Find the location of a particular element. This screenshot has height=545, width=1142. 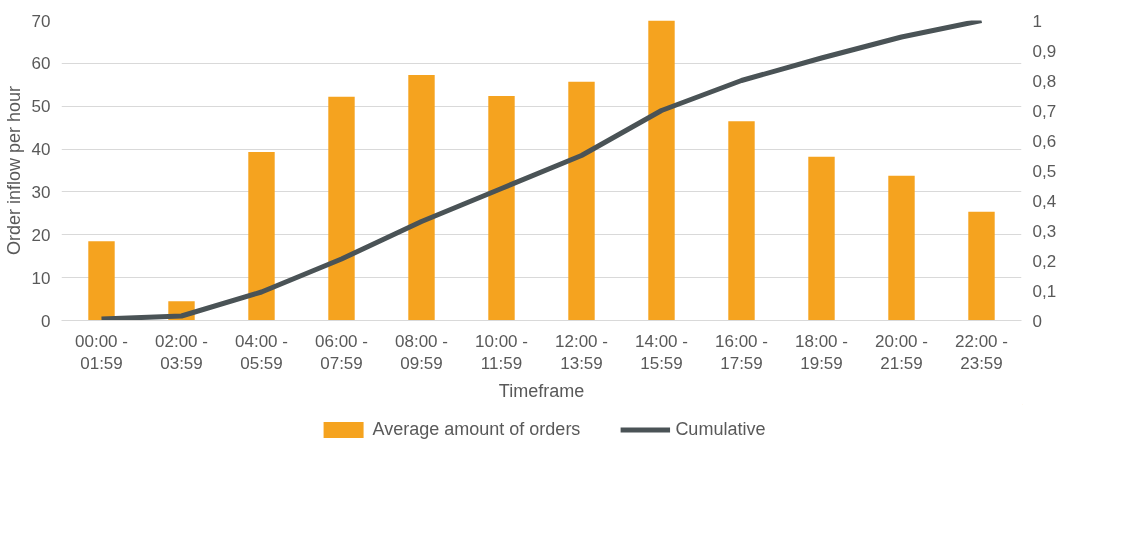

x-tick-label: 00:00 - 01:59 is located at coordinates (101, 352).